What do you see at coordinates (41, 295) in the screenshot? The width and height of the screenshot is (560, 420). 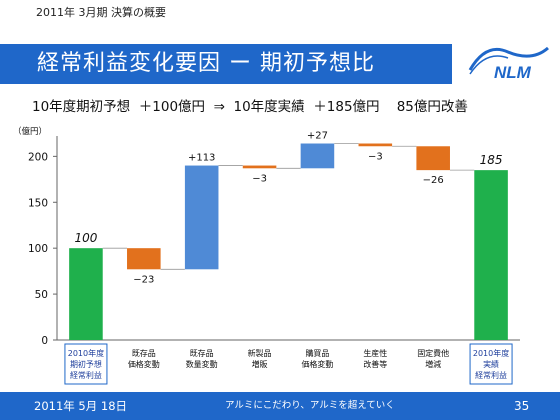 I see `y-tick-label: 50` at bounding box center [41, 295].